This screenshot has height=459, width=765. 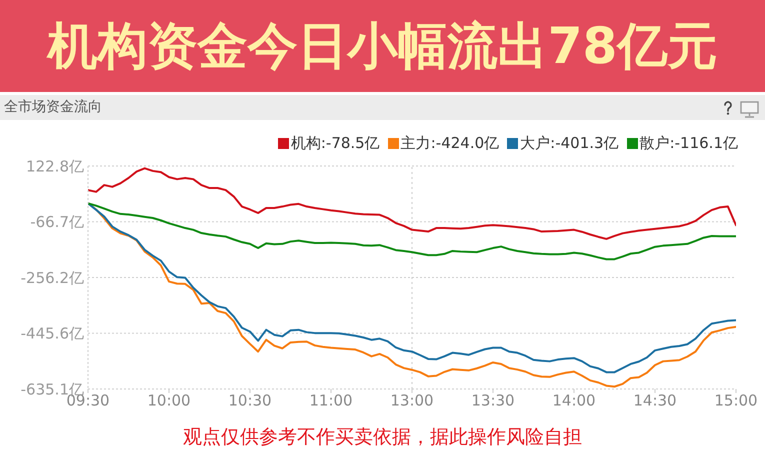 What do you see at coordinates (689, 143) in the screenshot?
I see `legend-label: 散户:-116.1亿` at bounding box center [689, 143].